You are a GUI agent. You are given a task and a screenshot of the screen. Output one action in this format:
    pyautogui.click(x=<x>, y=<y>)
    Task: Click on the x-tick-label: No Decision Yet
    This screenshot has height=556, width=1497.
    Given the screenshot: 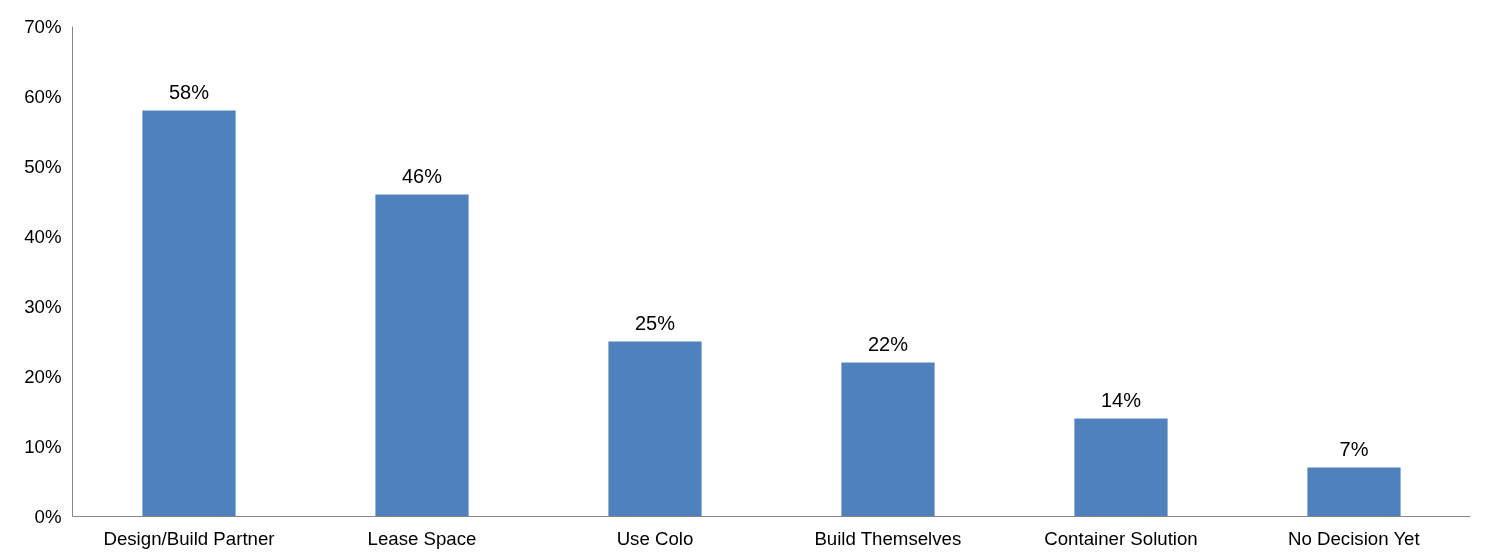 What is the action you would take?
    pyautogui.click(x=1354, y=538)
    